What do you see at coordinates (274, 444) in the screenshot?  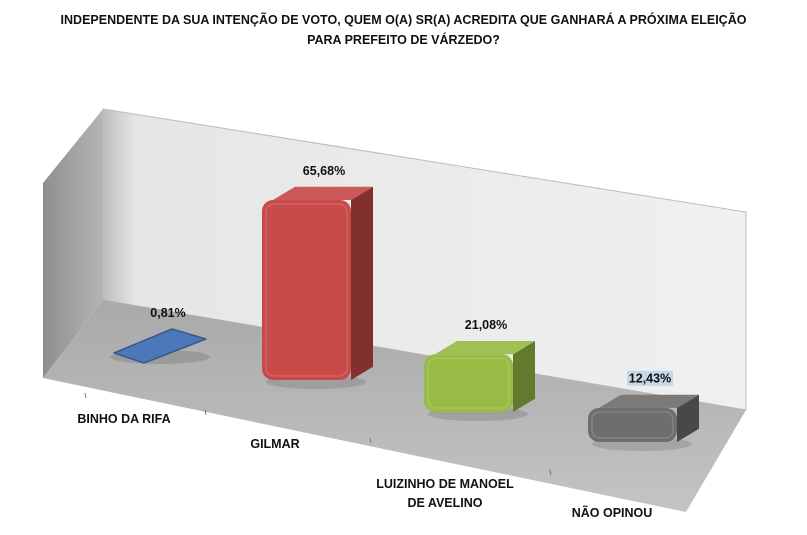 I see `category-label-gilmar: GILMAR` at bounding box center [274, 444].